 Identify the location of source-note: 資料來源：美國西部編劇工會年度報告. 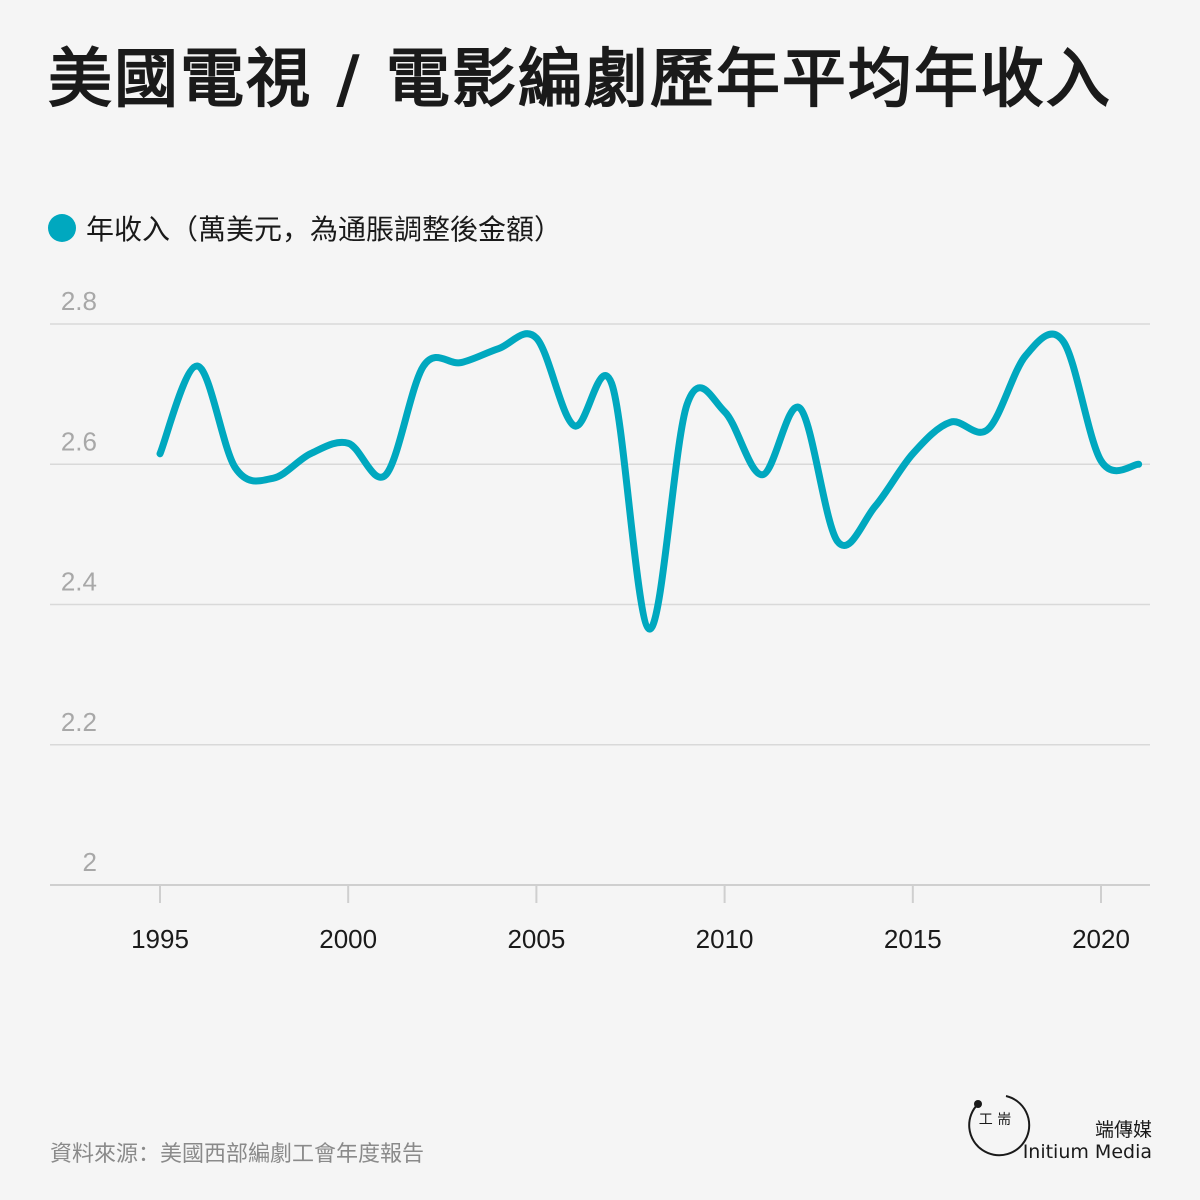
(237, 1154).